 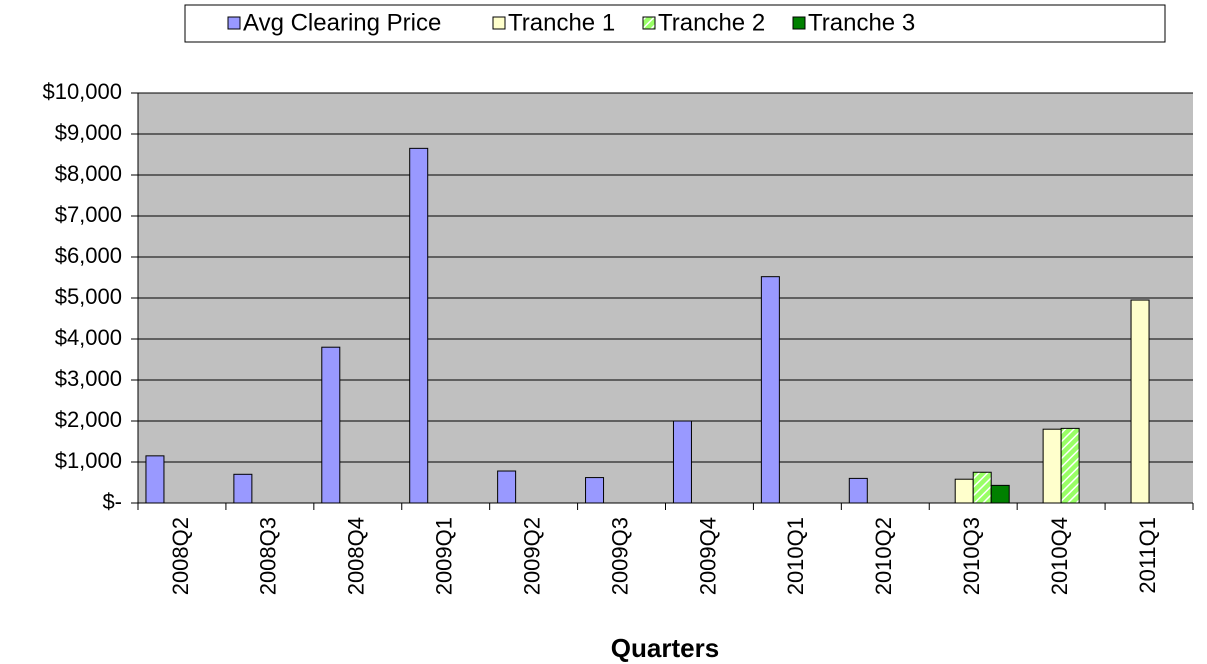 What do you see at coordinates (861, 22) in the screenshot?
I see `legend-label: Tranche 3` at bounding box center [861, 22].